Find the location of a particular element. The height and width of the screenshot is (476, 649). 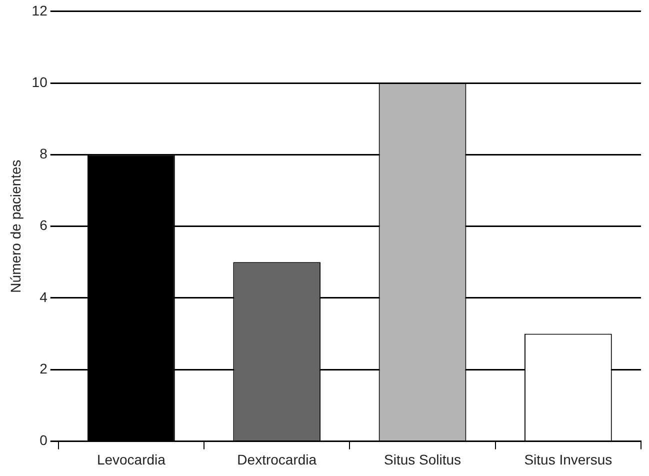

x-tick-label: Dextrocardia is located at coordinates (277, 459).